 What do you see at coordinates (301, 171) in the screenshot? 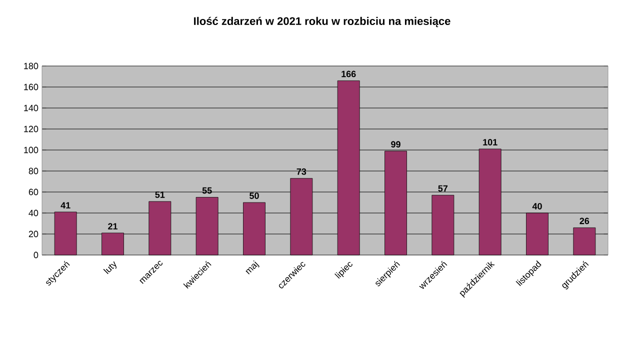
I see `data-label: 73` at bounding box center [301, 171].